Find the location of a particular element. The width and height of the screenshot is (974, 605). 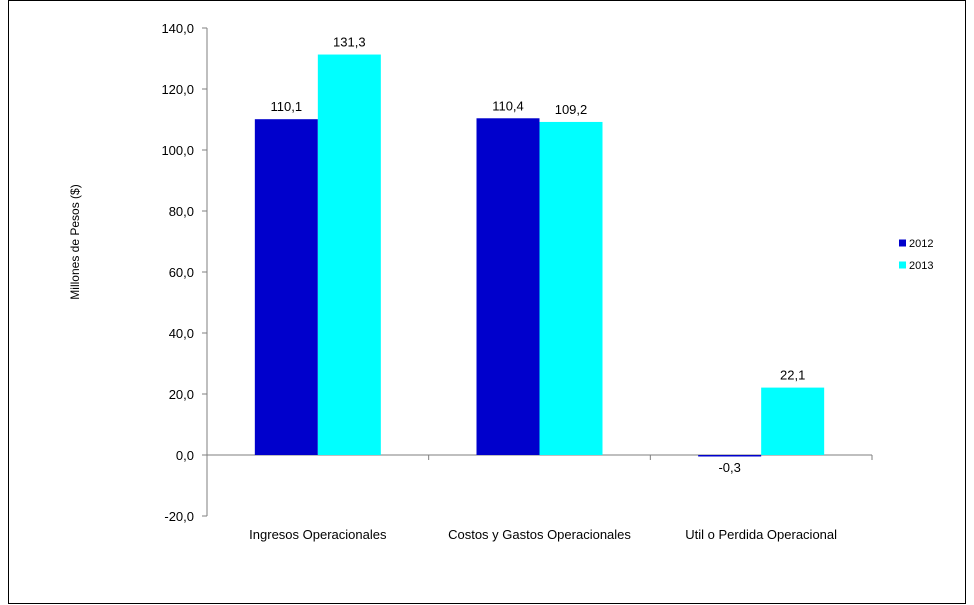

y-tick-label: 40,0 is located at coordinates (181, 333).